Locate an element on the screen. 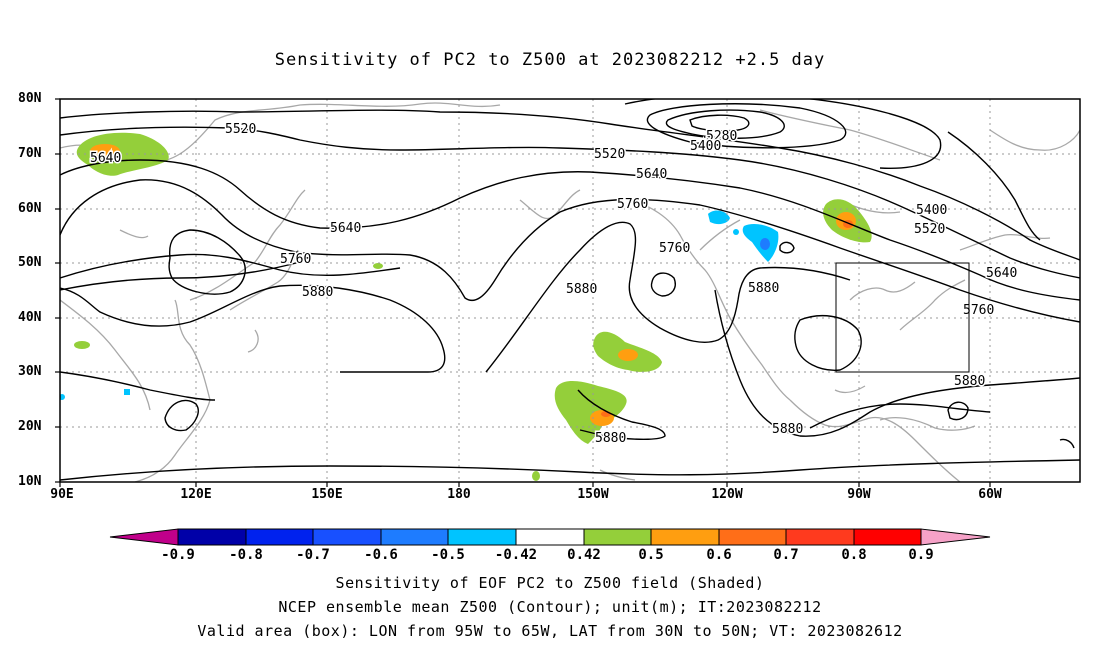 This screenshot has height=650, width=1100. colorbar-label: -0.8 is located at coordinates (246, 555).